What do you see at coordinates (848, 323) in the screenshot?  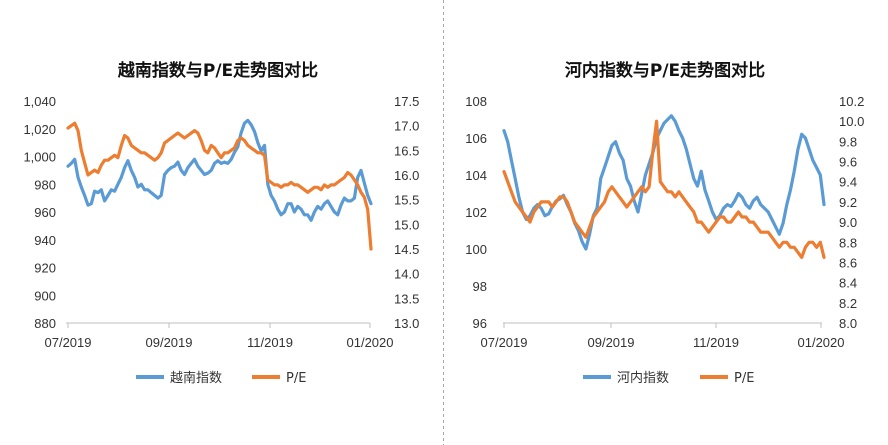 I see `hn-right-tick-label: 8.0` at bounding box center [848, 323].